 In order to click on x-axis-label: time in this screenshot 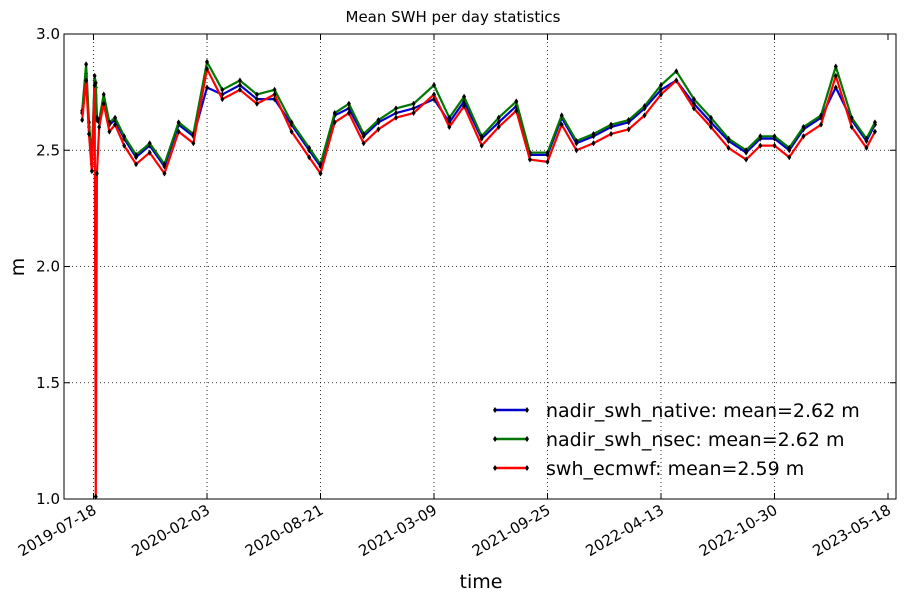, I will do `click(481, 582)`.